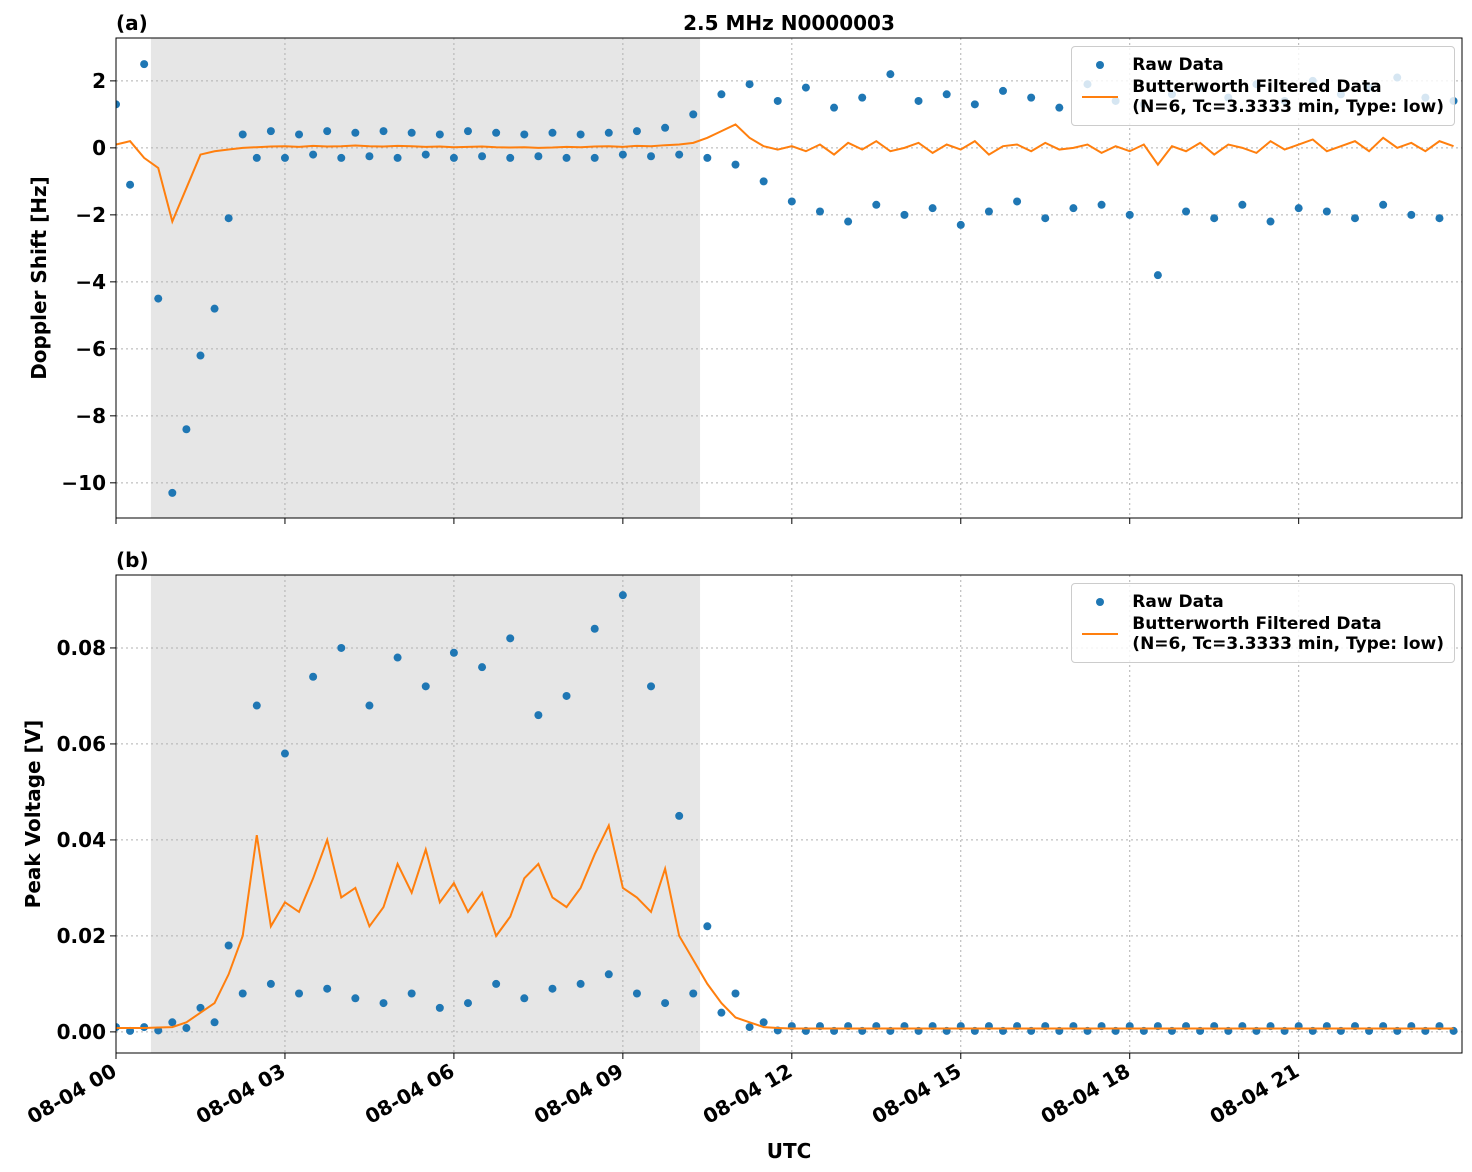  What do you see at coordinates (72, 1094) in the screenshot?
I see `x-tick-label: 08-04 00` at bounding box center [72, 1094].